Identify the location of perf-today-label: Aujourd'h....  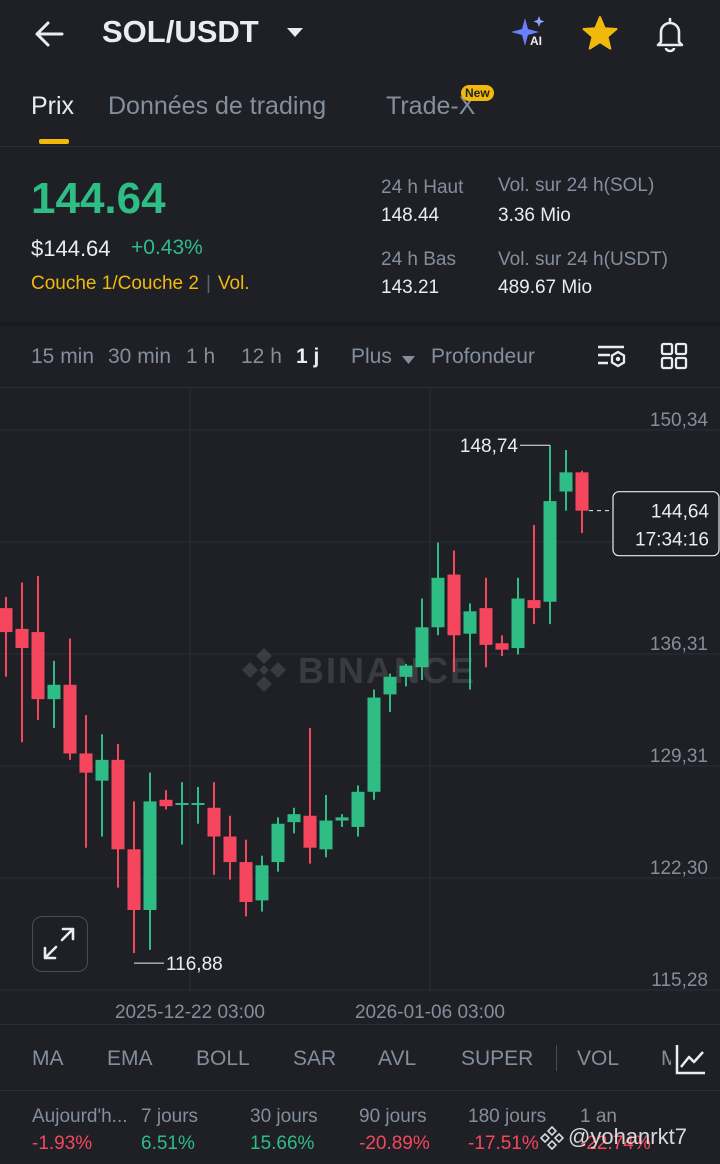
(80, 1116).